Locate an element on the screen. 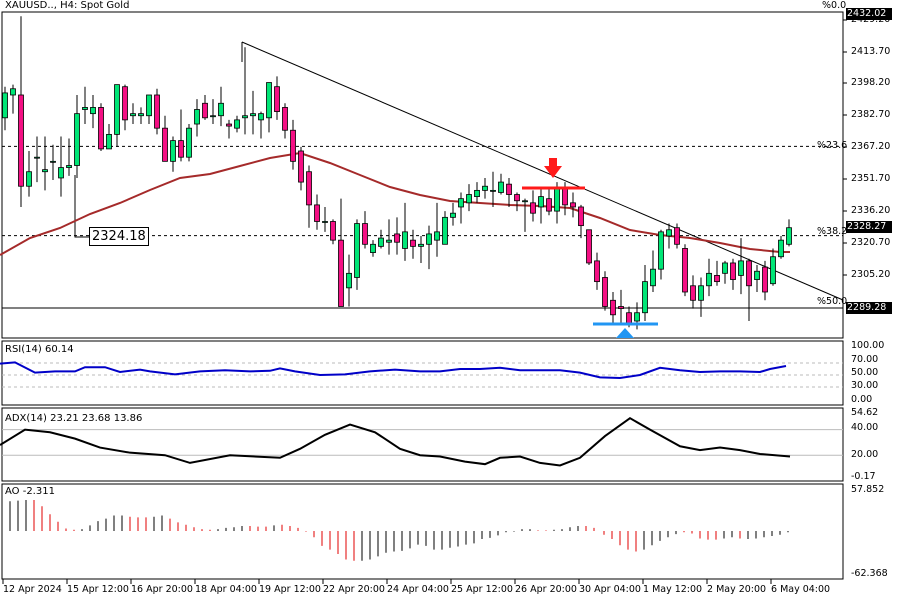 The width and height of the screenshot is (900, 600). ao-panel is located at coordinates (399, 530).